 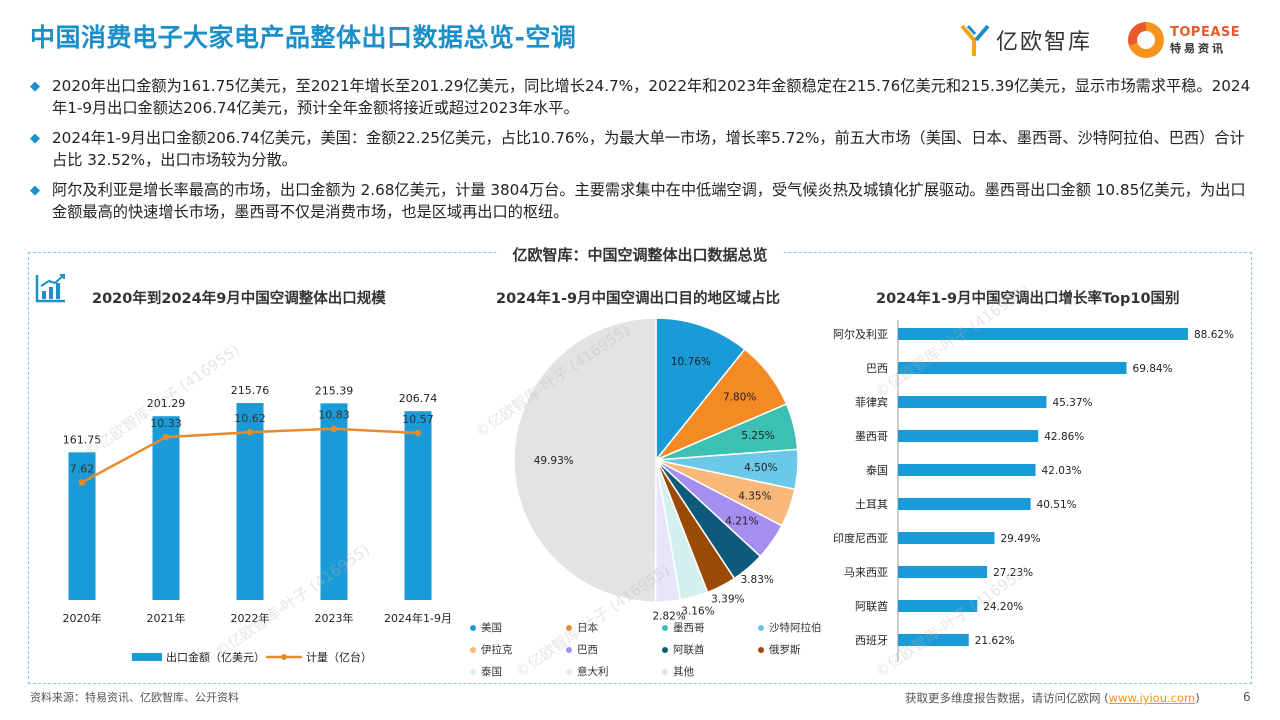 I want to click on pie-legend-item: 美国, so click(x=486, y=627).